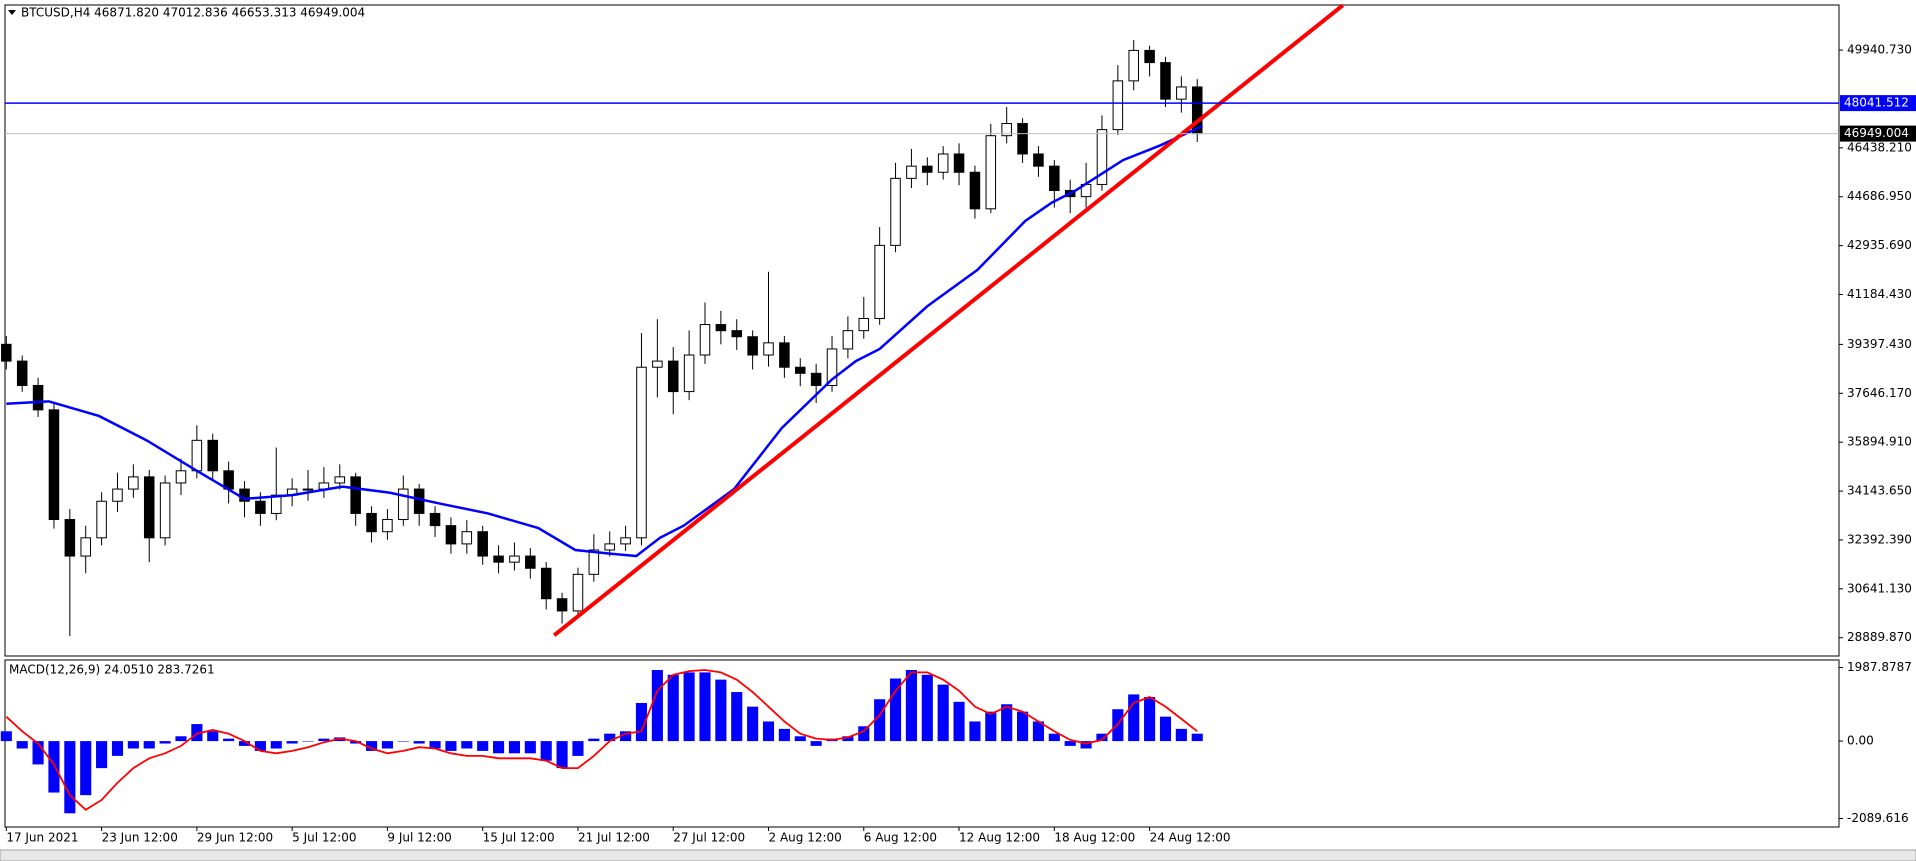  Describe the element at coordinates (1094, 838) in the screenshot. I see `x-tick-label: 18 Aug 12:00` at that location.